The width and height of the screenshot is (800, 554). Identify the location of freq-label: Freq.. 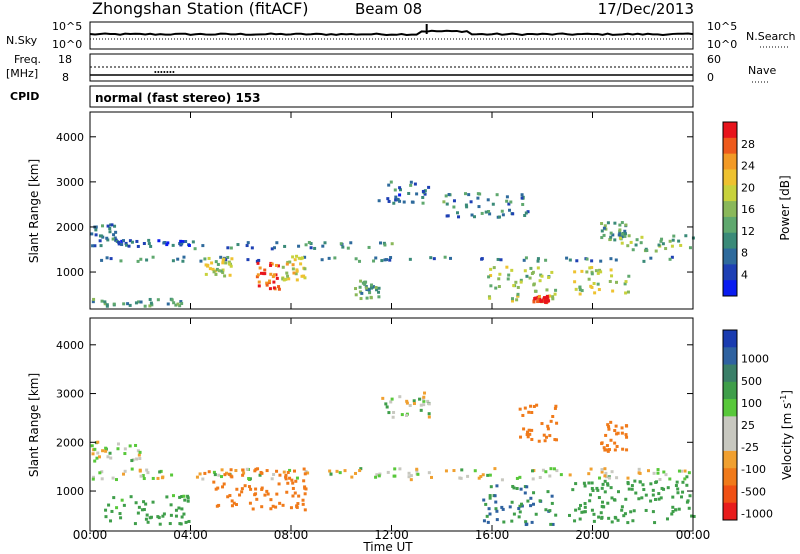
(27, 59).